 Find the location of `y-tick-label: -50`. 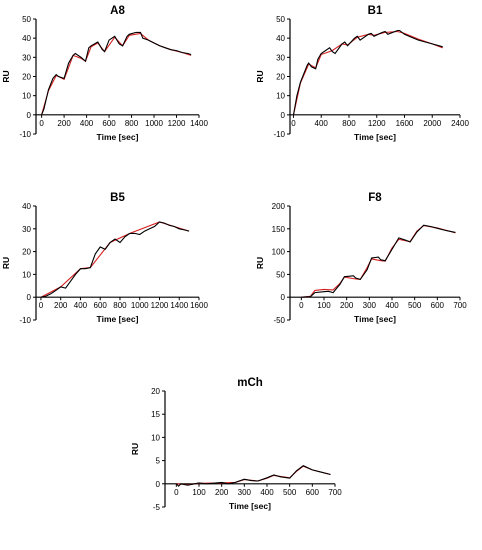

y-tick-label: -50 is located at coordinates (279, 320).